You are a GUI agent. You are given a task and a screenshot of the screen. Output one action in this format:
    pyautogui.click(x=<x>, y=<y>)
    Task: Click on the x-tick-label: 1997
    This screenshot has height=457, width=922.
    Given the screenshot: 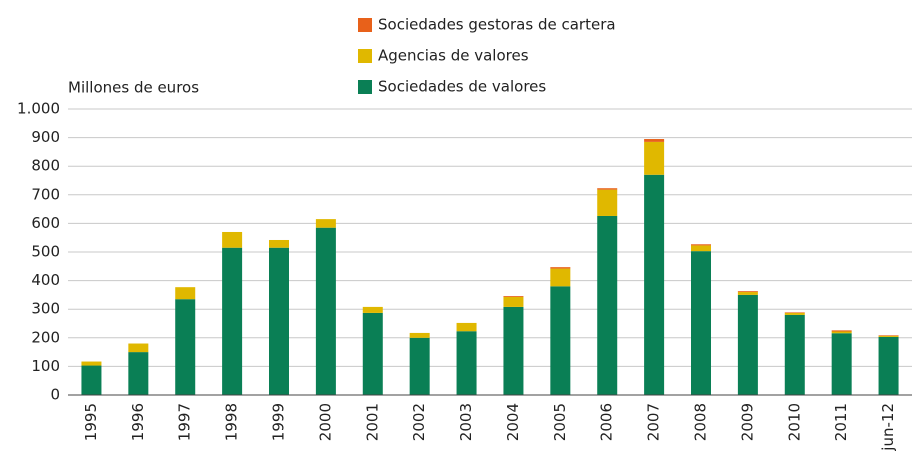 What is the action you would take?
    pyautogui.click(x=185, y=422)
    